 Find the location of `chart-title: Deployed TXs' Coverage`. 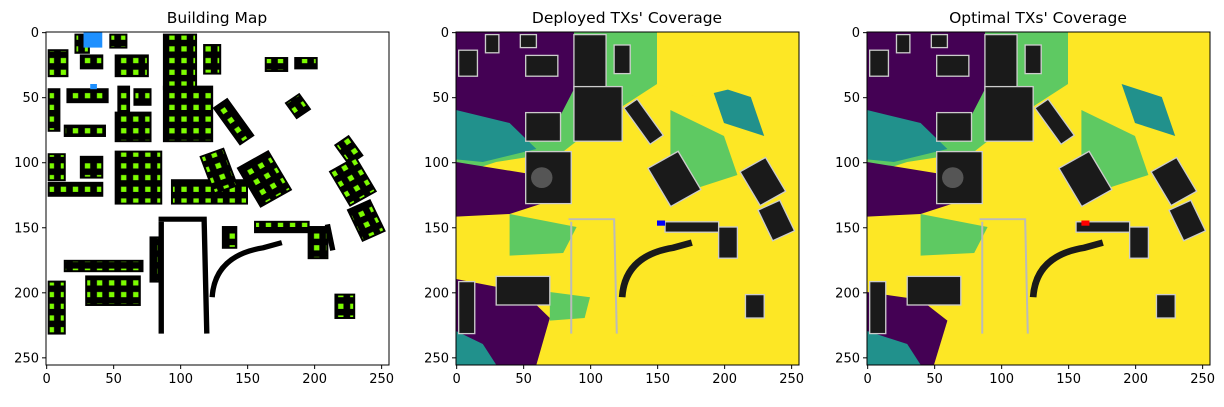

chart-title: Deployed TXs' Coverage is located at coordinates (627, 18).